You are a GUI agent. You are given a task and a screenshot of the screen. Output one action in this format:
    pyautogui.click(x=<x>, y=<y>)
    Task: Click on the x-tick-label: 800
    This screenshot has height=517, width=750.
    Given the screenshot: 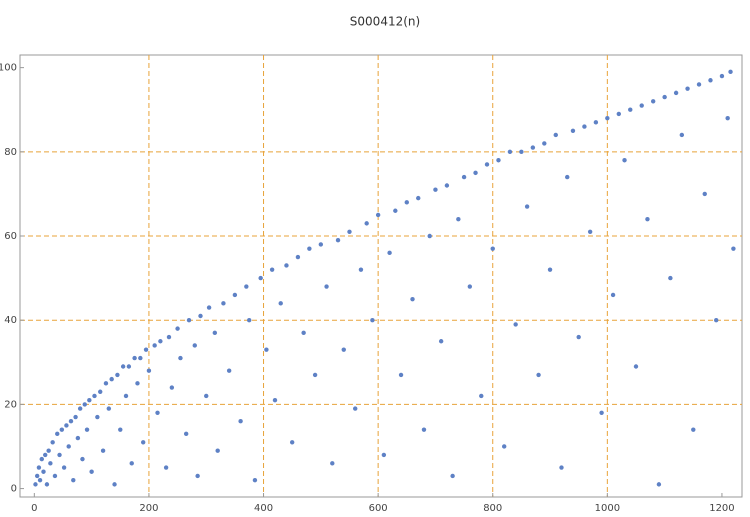 What is the action you would take?
    pyautogui.click(x=492, y=508)
    